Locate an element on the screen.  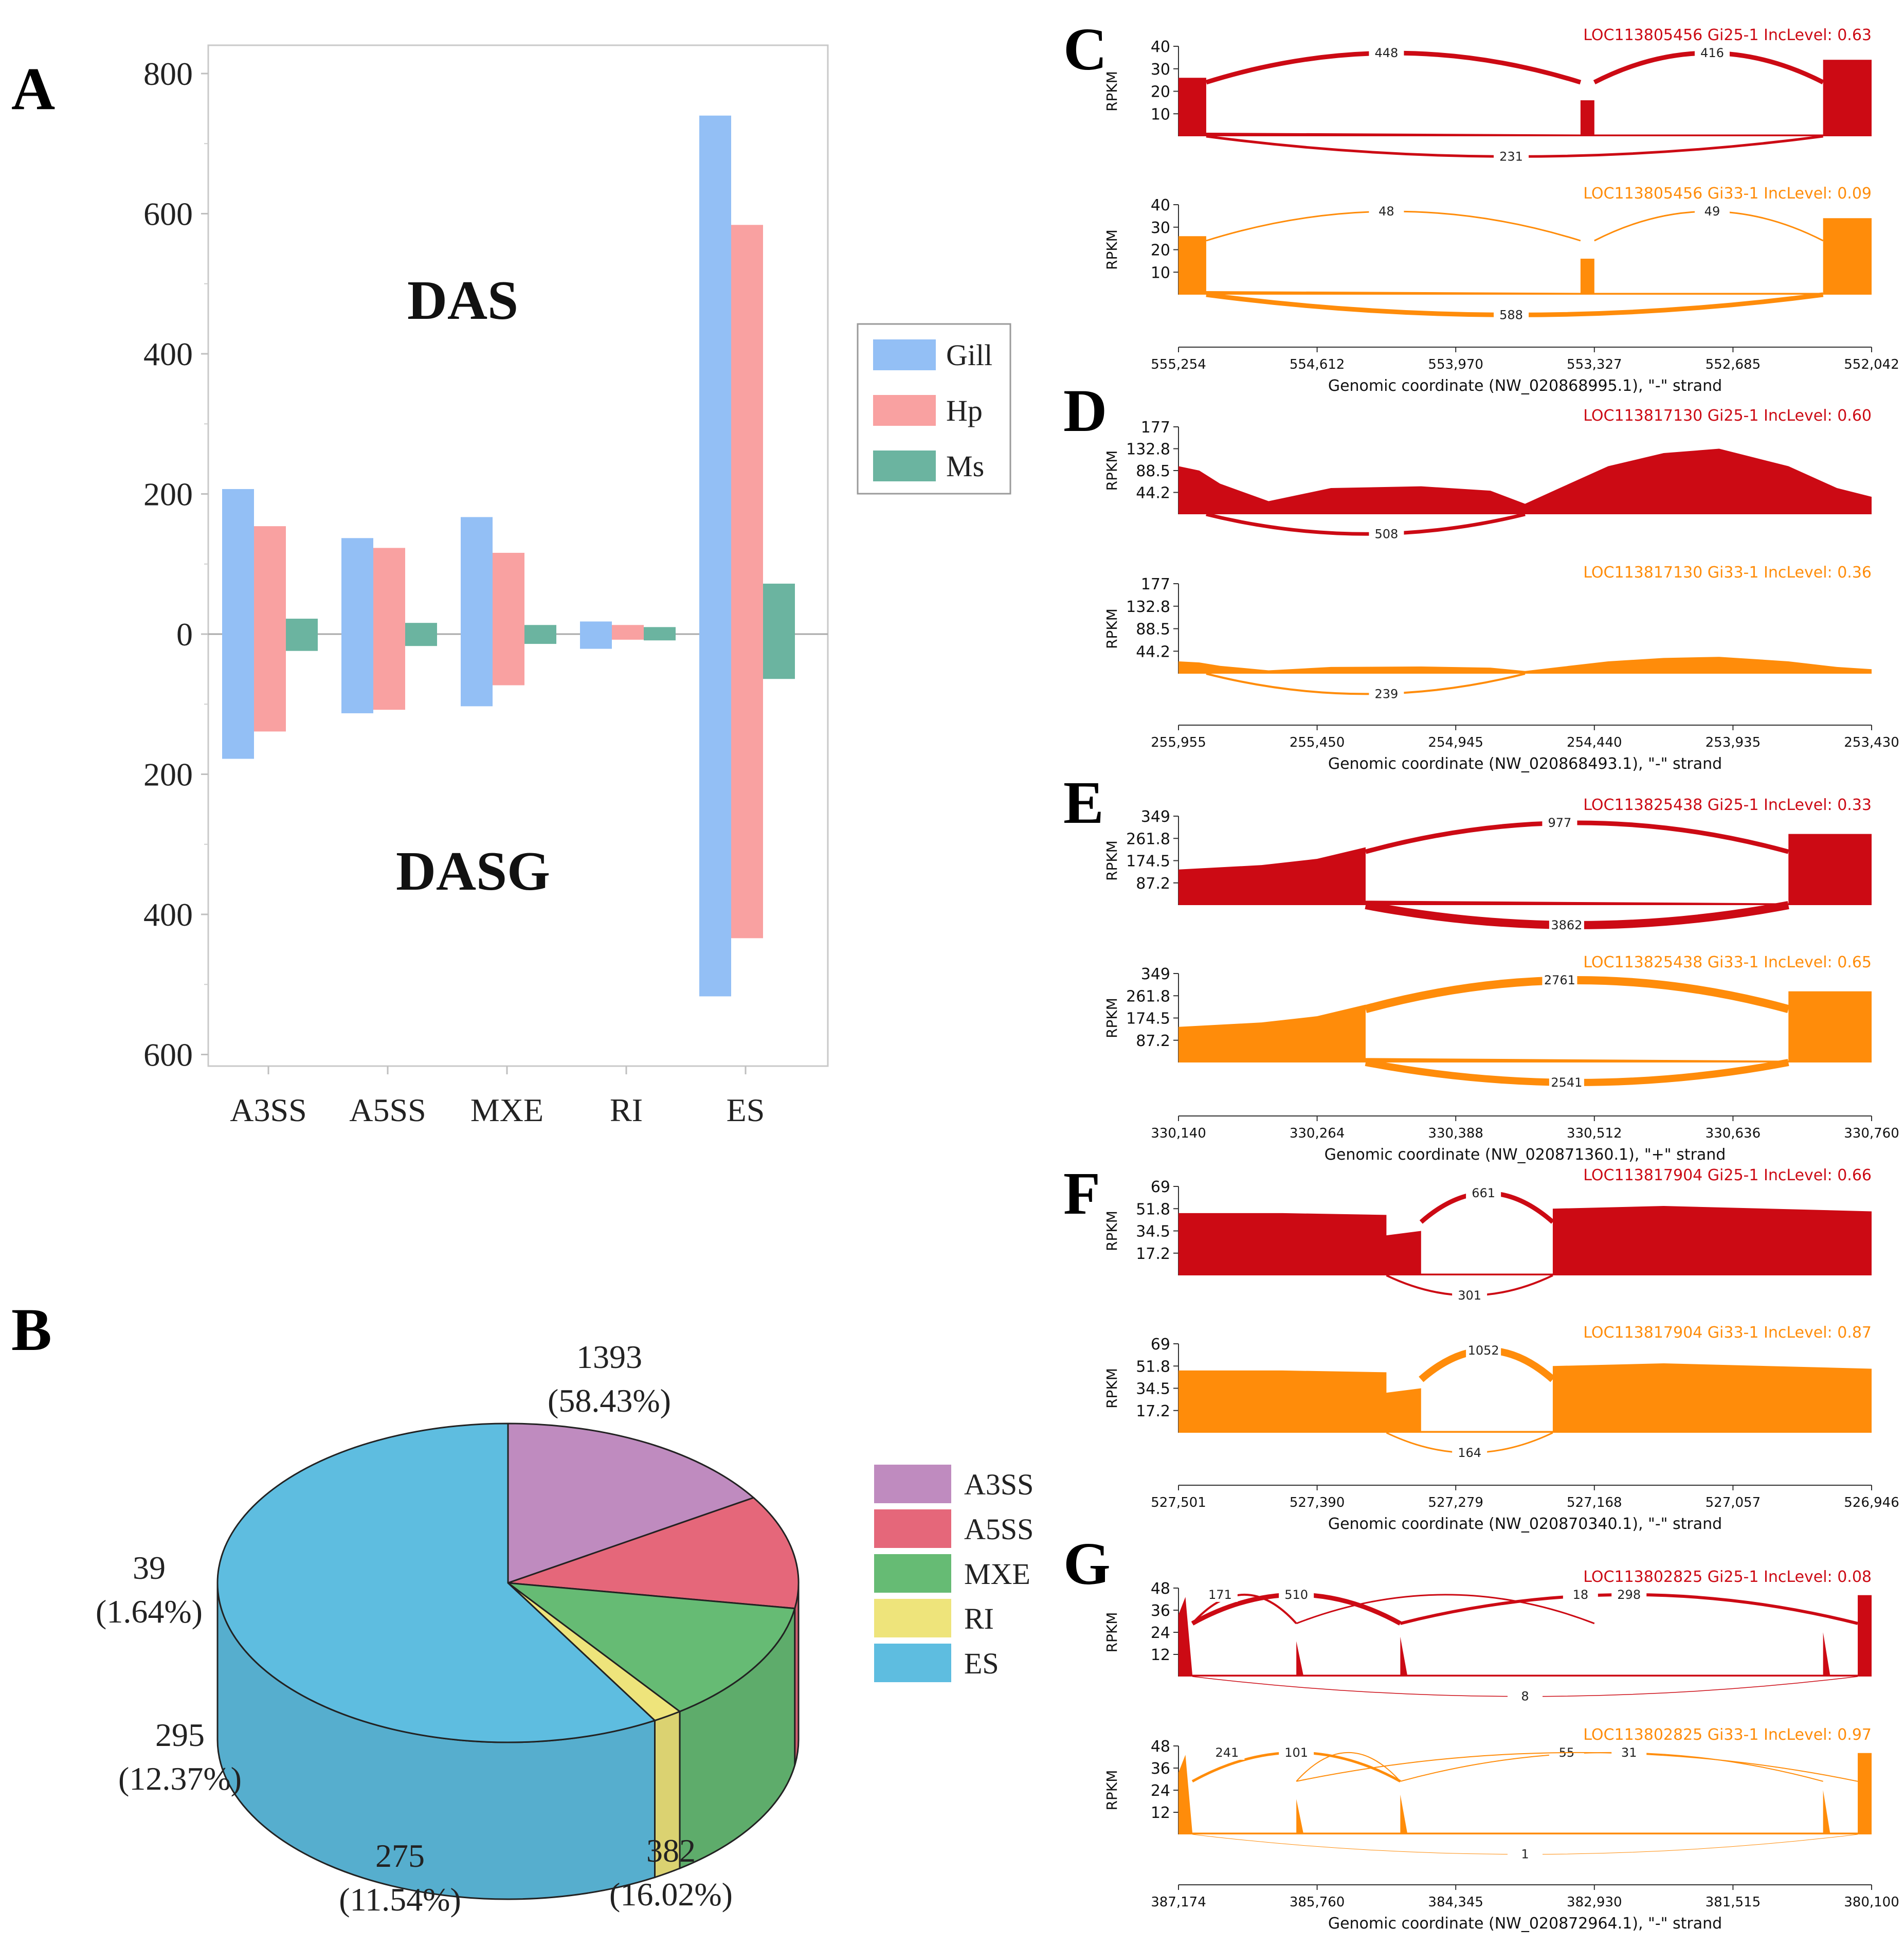
x-tick-label: 527,501 is located at coordinates (1179, 1502).